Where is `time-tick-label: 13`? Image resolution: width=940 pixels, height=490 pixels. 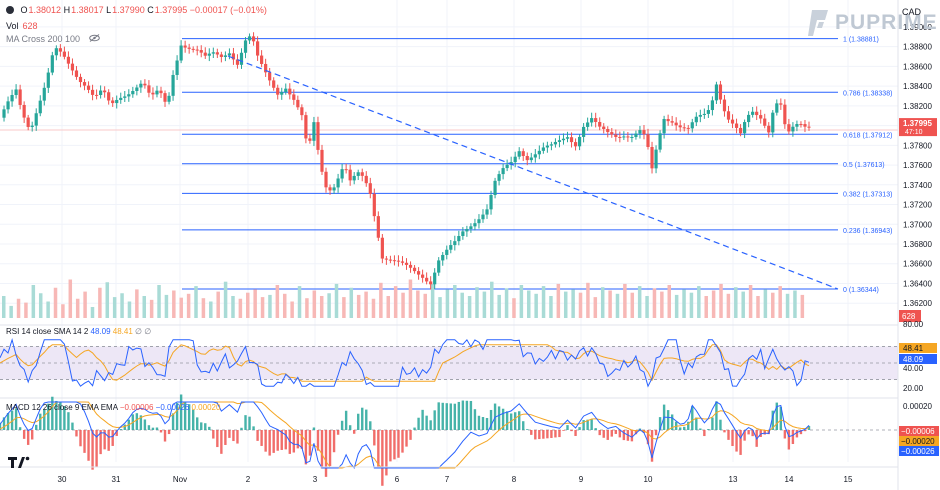
time-tick-label: 13 is located at coordinates (733, 479).